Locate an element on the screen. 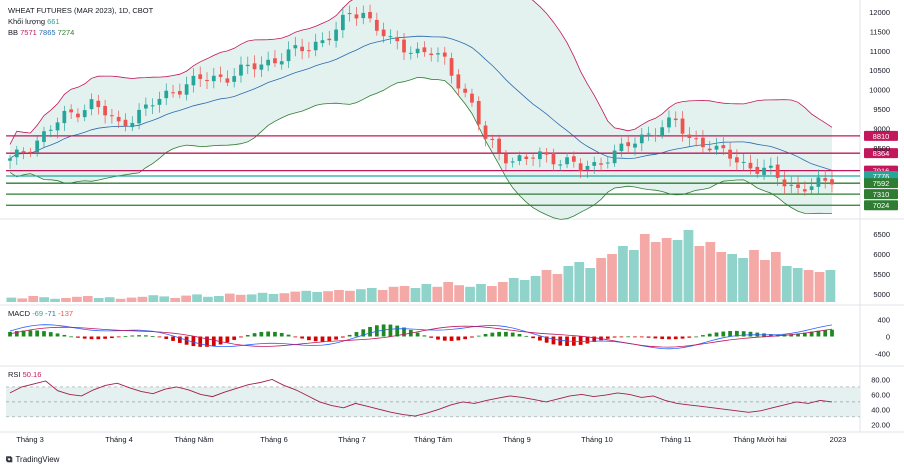 Image resolution: width=904 pixels, height=473 pixels. rsi-tick-60.00: 60.00 is located at coordinates (880, 394).